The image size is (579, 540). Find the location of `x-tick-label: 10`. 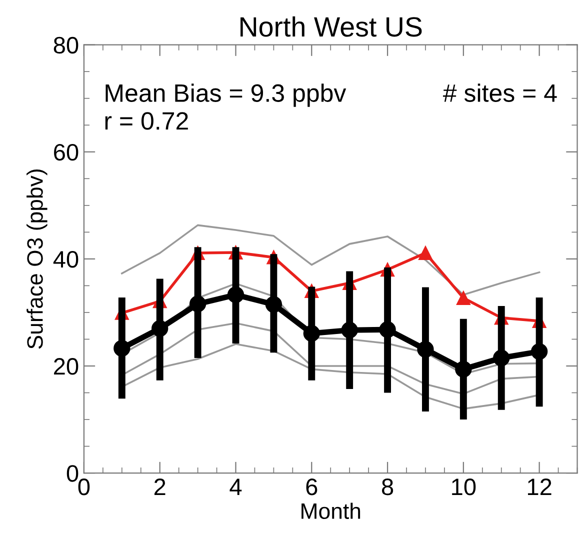

x-tick-label: 10 is located at coordinates (464, 487).